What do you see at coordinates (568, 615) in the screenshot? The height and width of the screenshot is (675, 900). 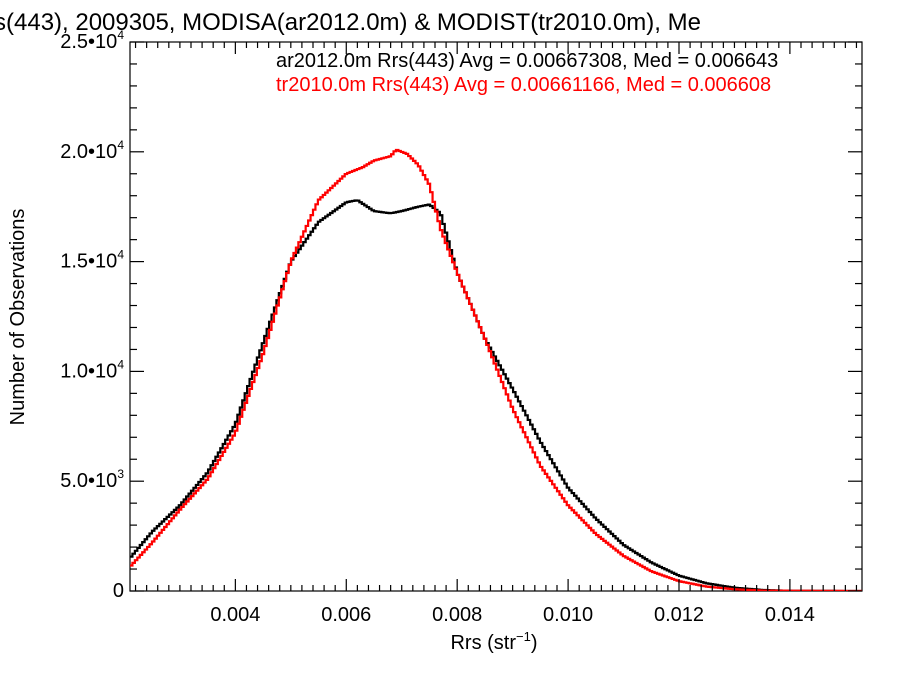 I see `x-tick-label-3: 0.010` at bounding box center [568, 615].